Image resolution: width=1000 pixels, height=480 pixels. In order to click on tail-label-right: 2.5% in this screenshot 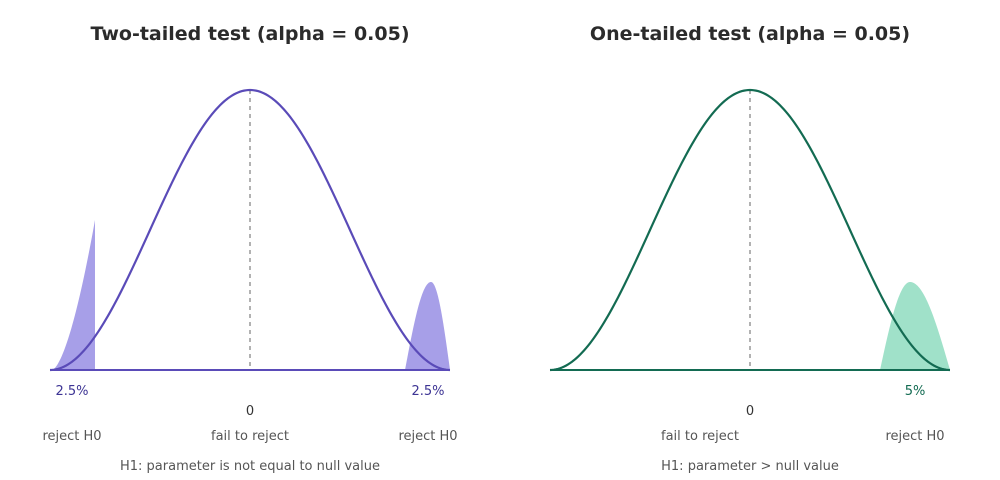, I will do `click(427, 391)`.